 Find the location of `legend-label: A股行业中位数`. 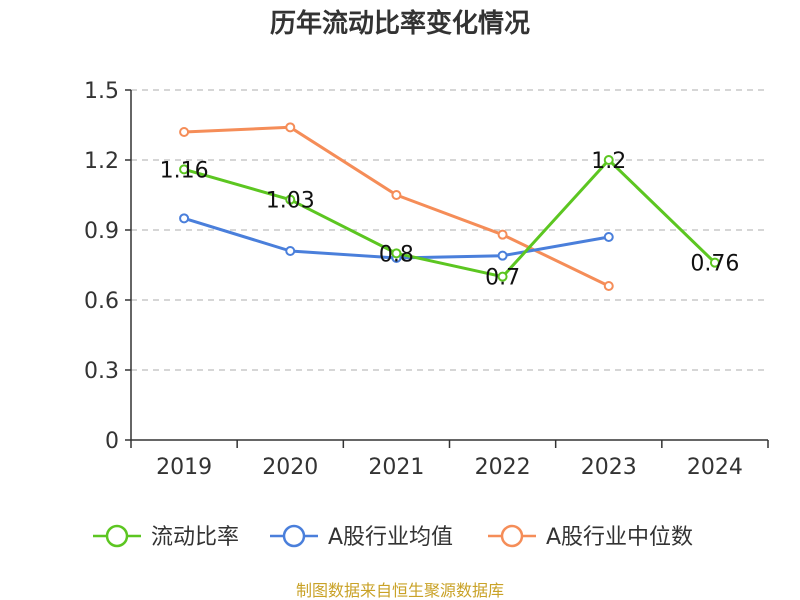

legend-label: A股行业中位数 is located at coordinates (619, 537).